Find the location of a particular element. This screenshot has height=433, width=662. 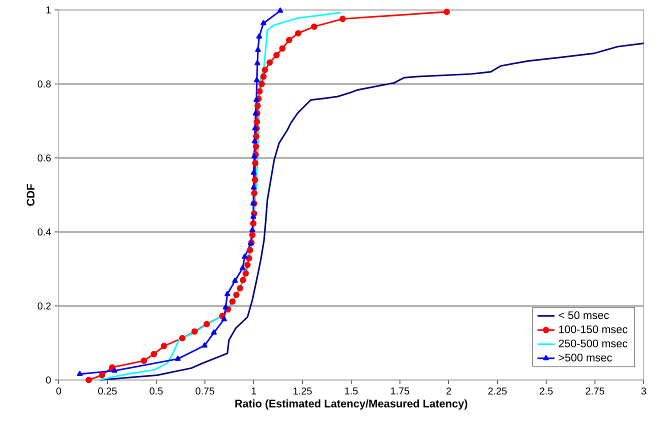

x-axis-title: Ratio (Estimated Latency/Measured Latency) is located at coordinates (351, 404).